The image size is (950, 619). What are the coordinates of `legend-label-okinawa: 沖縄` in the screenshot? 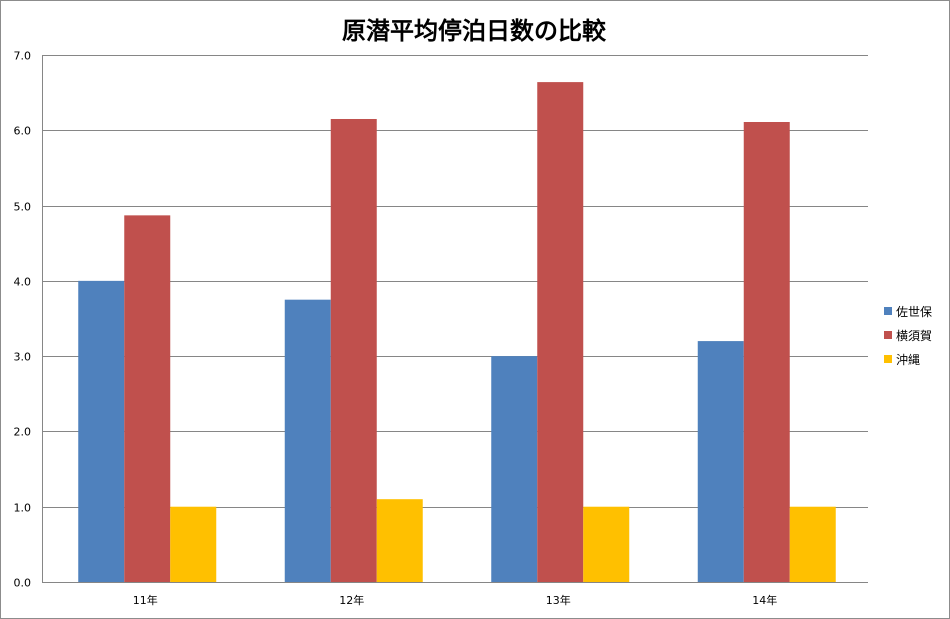 It's located at (908, 359).